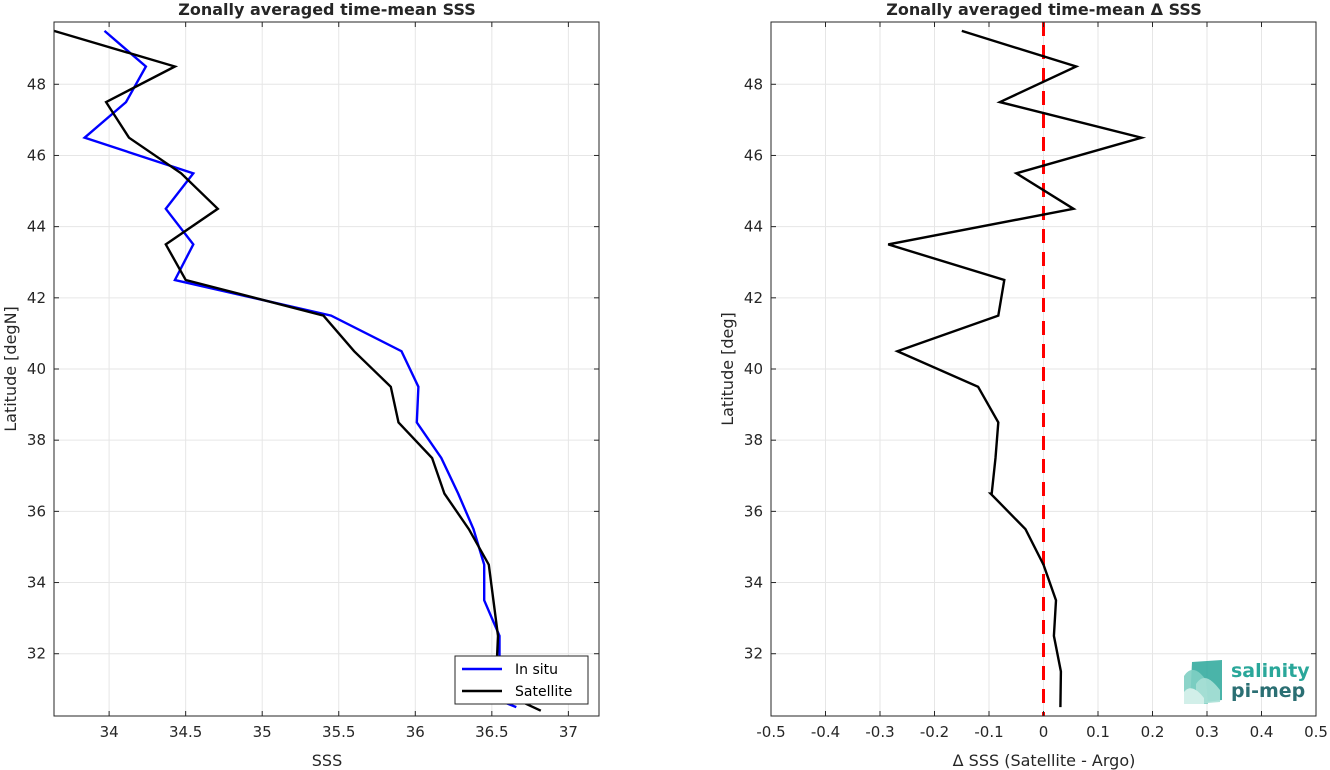  What do you see at coordinates (1203, 682) in the screenshot?
I see `logo-wave-icon` at bounding box center [1203, 682].